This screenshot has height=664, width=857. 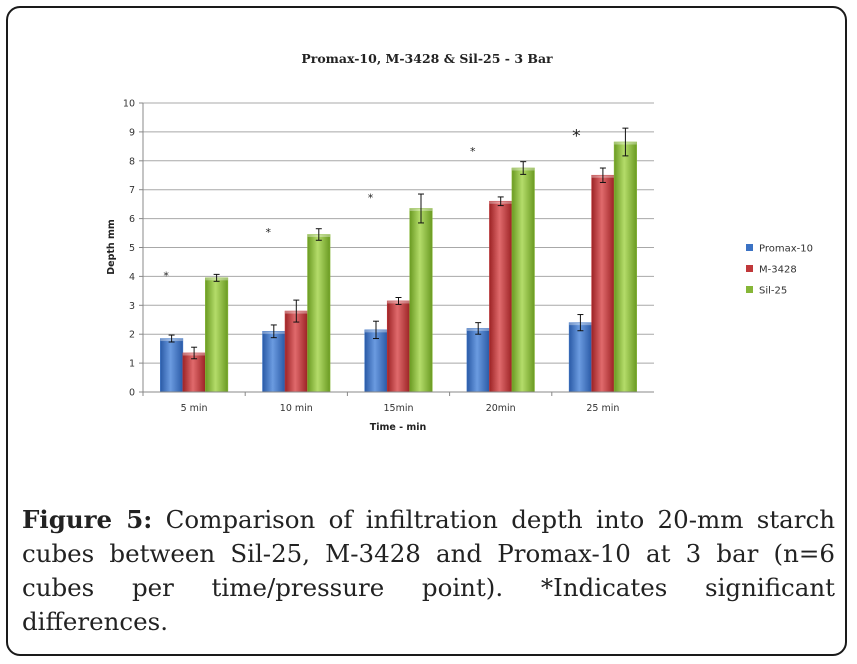 I want to click on y-tick-label: 6, so click(x=132, y=219).